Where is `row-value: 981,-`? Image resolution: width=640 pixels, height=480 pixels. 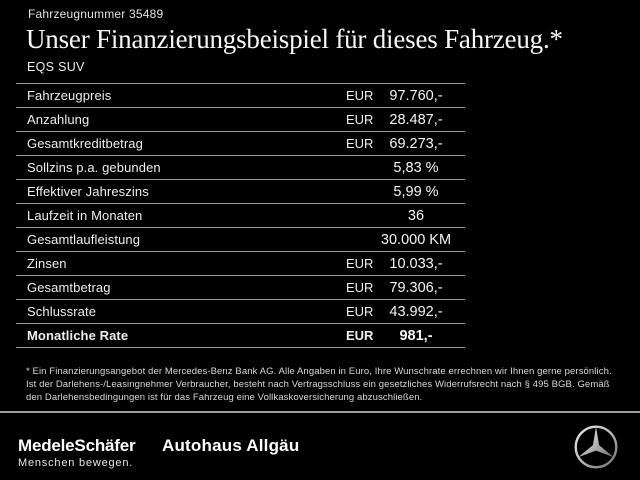
row-value: 981,- is located at coordinates (416, 335).